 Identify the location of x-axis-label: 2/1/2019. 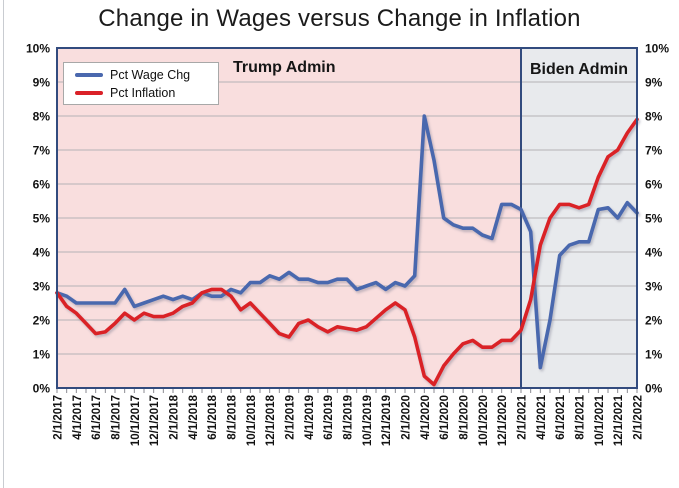
(291, 417).